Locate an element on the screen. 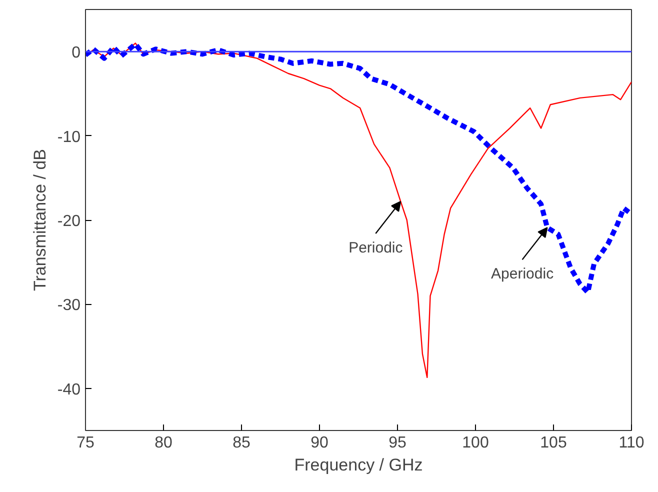 The image size is (658, 492). x-tick-label: 85 is located at coordinates (241, 443).